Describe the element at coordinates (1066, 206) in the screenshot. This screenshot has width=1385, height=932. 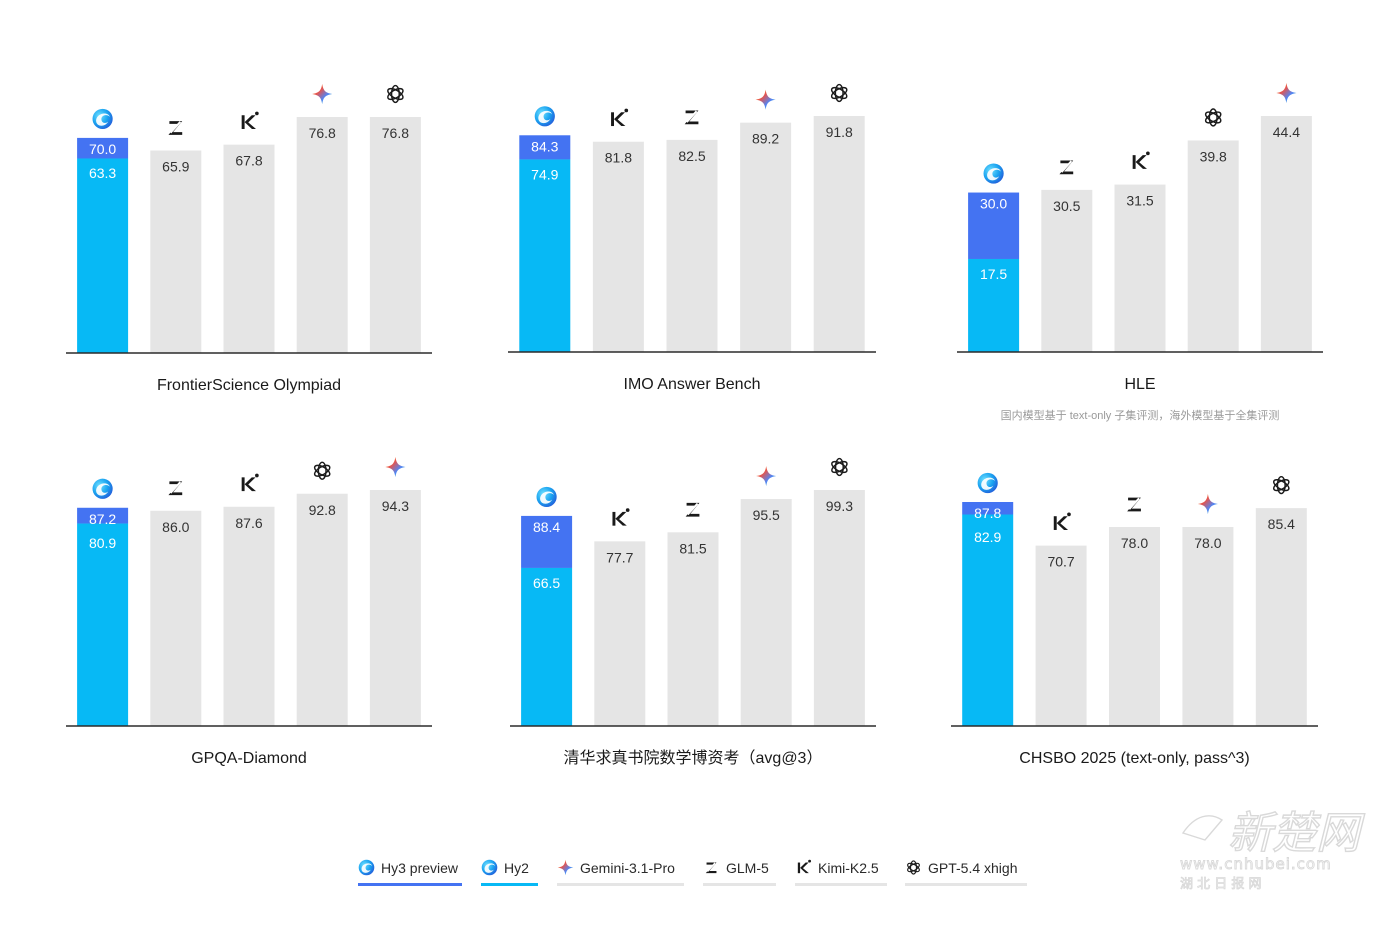
I see `data-label-glm: 30.5` at that location.